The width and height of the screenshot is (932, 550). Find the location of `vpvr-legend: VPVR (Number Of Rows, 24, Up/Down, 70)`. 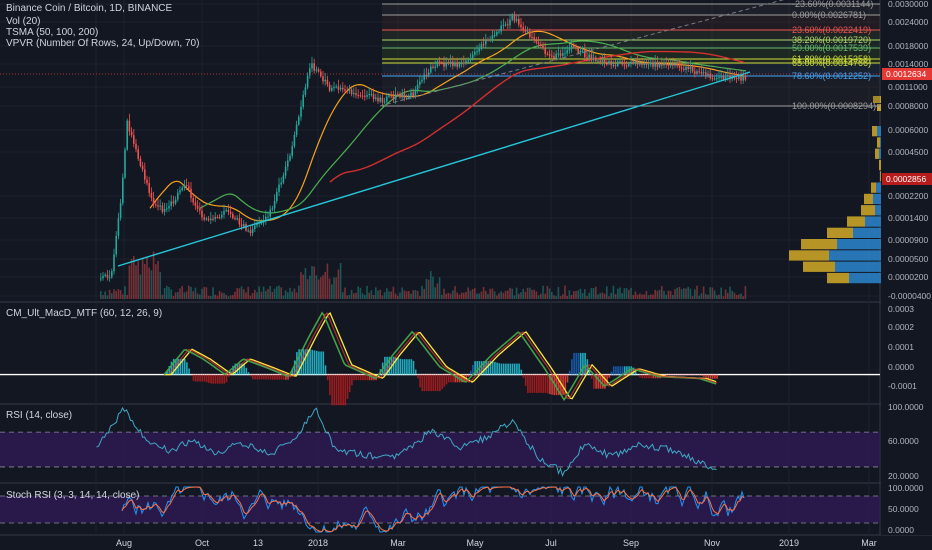

vpvr-legend: VPVR (Number Of Rows, 24, Up/Down, 70) is located at coordinates (103, 43).